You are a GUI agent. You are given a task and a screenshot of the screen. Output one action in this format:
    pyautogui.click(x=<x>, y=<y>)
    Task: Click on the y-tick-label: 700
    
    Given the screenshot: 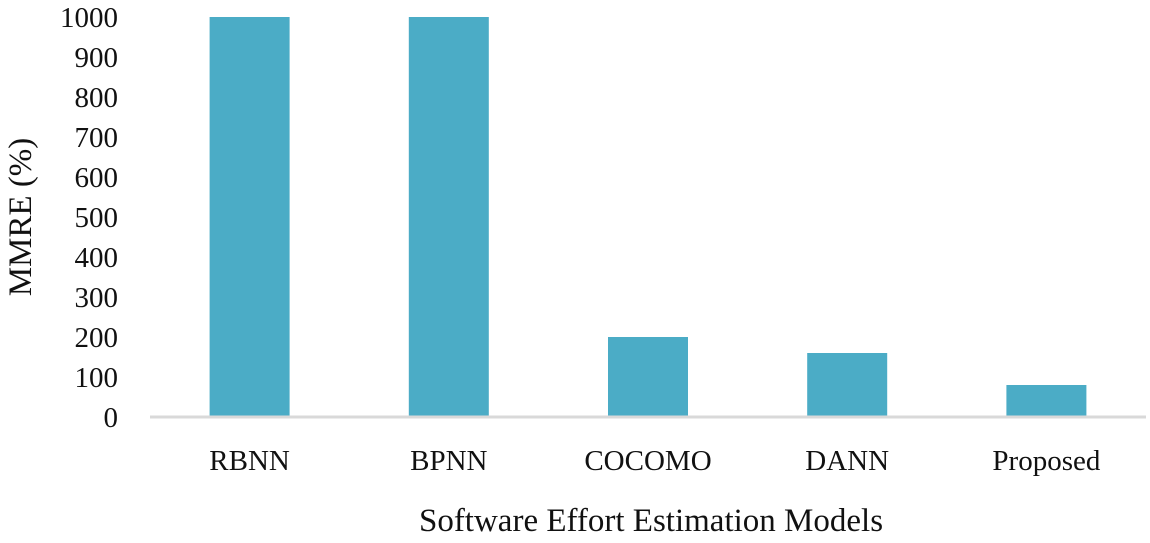 What is the action you would take?
    pyautogui.click(x=97, y=138)
    